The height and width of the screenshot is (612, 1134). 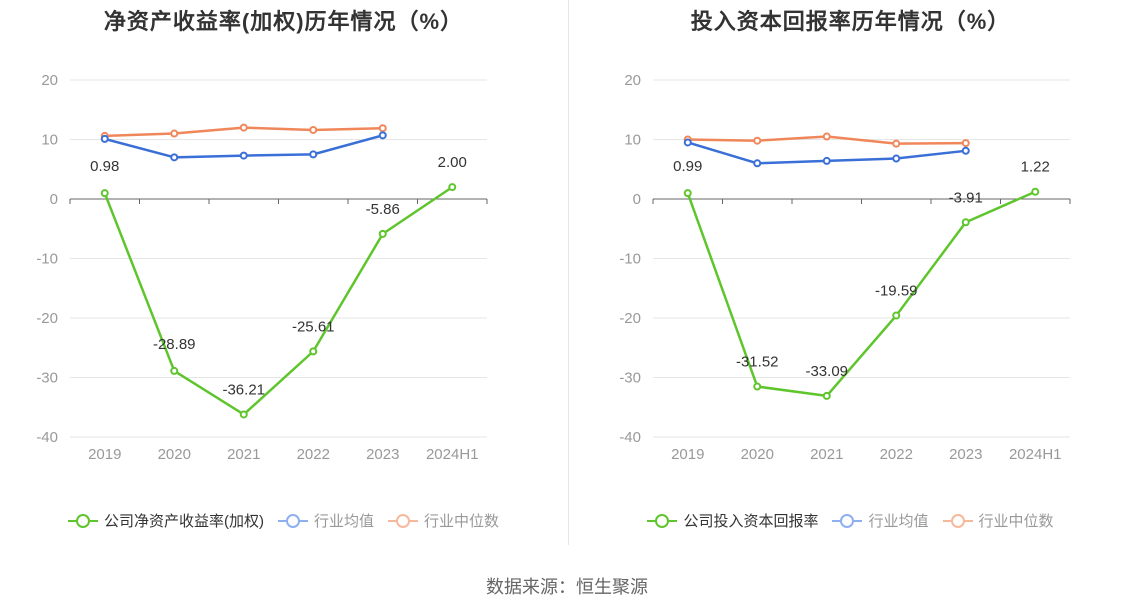 What do you see at coordinates (568, 272) in the screenshot?
I see `panel-divider` at bounding box center [568, 272].